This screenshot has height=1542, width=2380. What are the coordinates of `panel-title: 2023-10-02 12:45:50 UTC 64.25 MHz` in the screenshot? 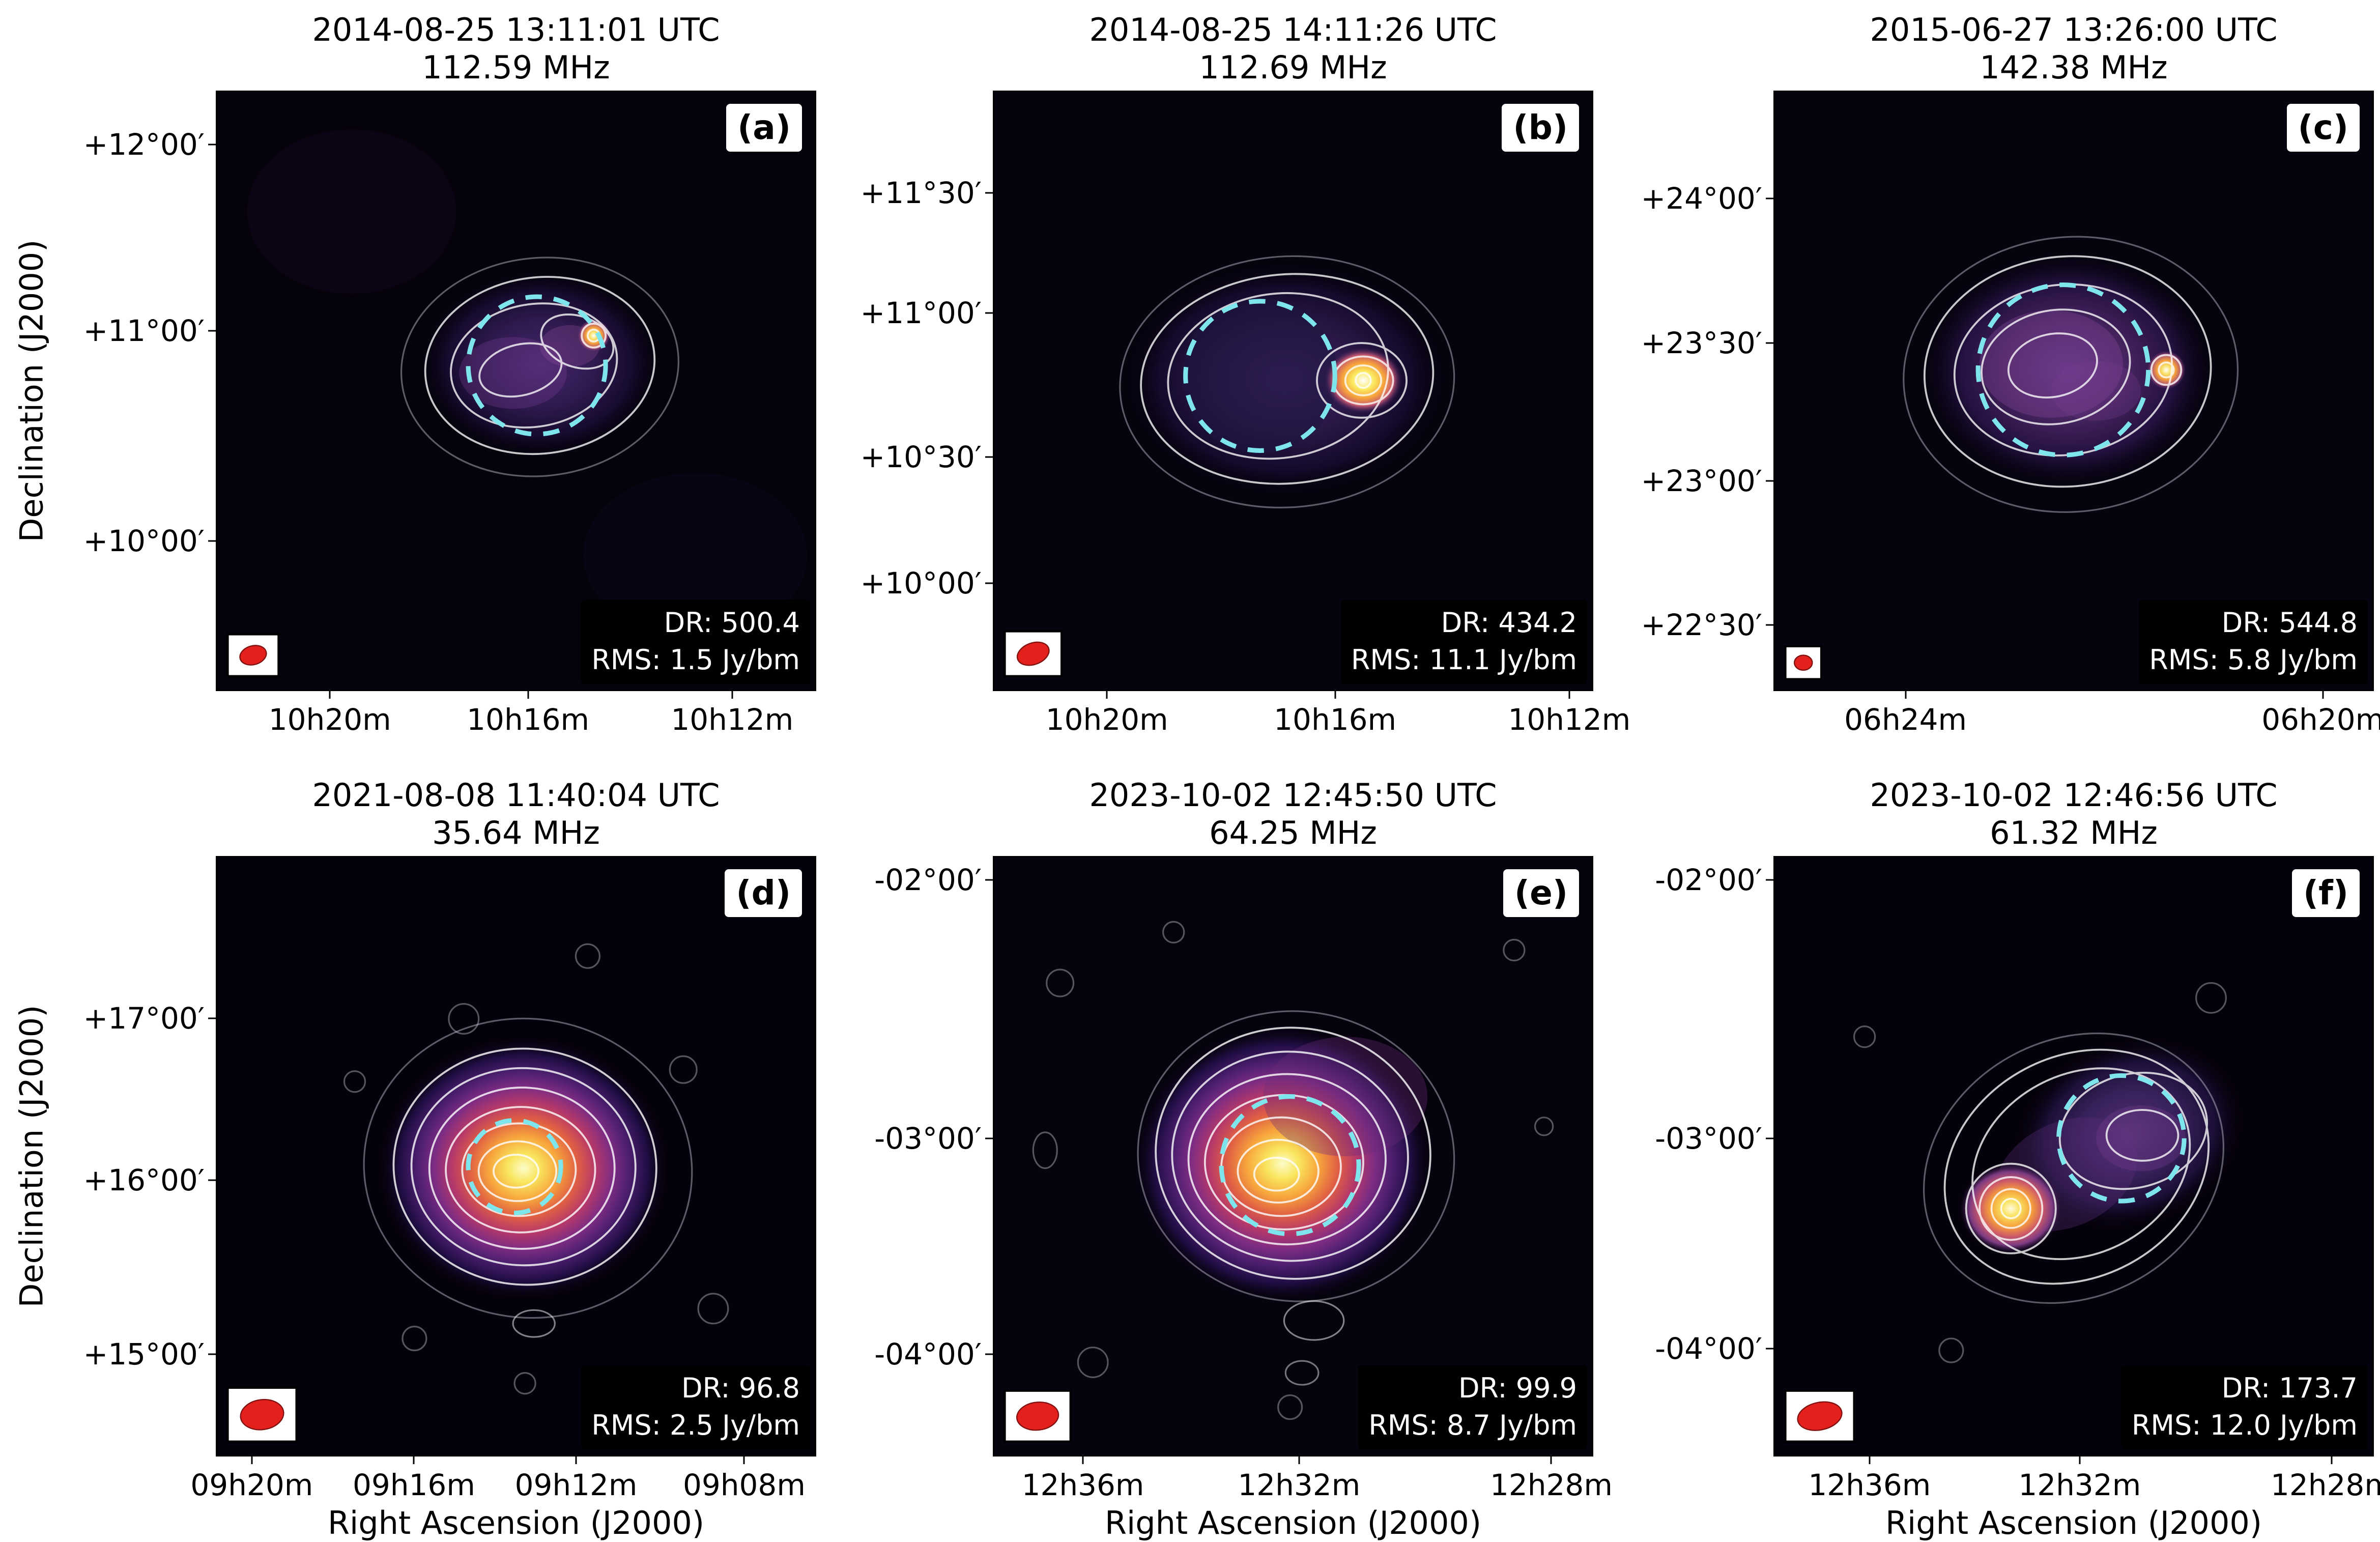 It's located at (1293, 814).